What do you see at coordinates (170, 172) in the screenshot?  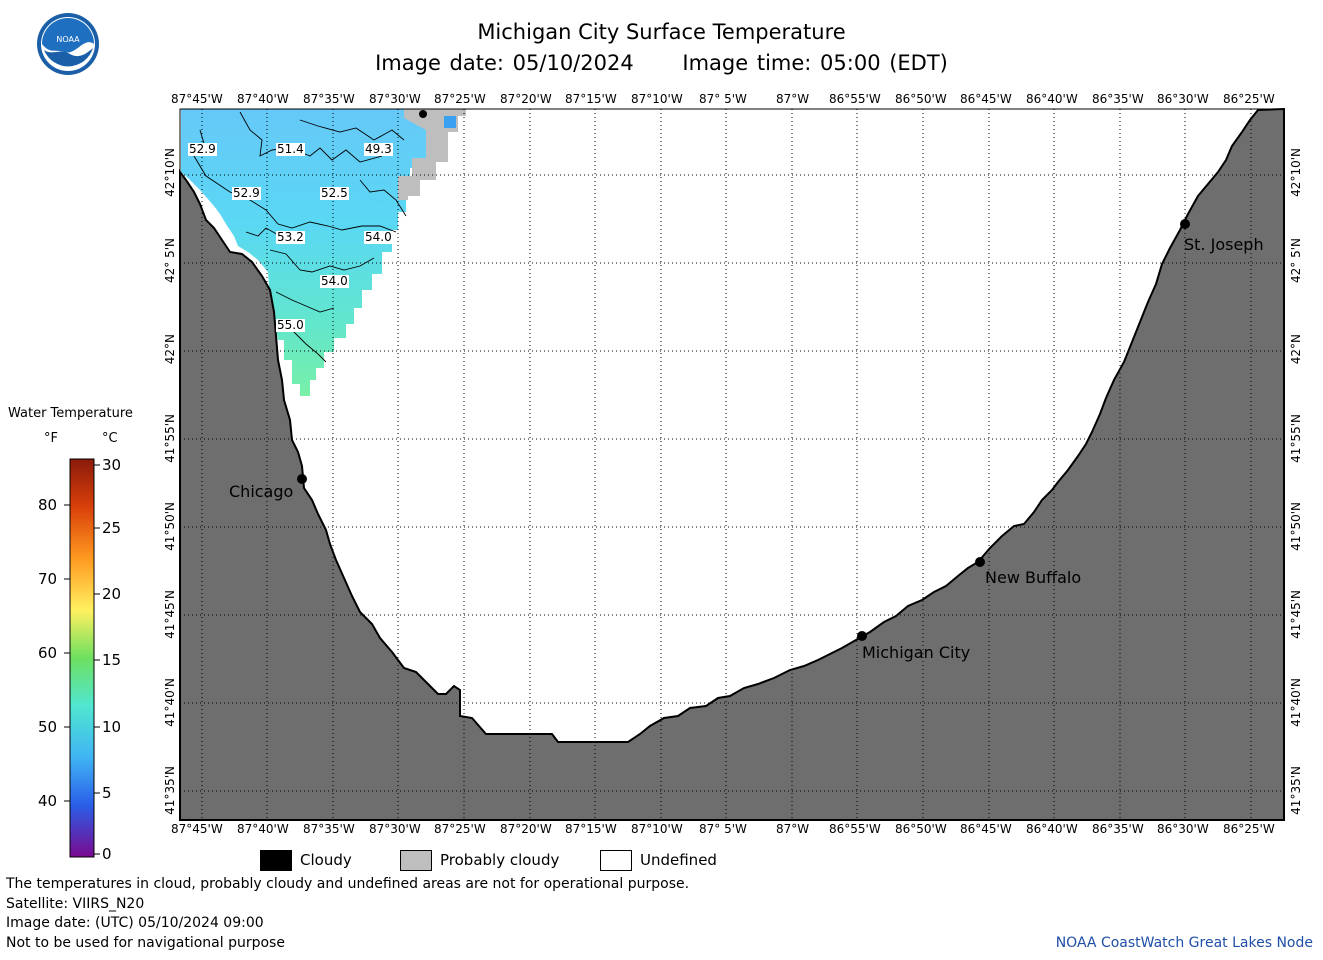 I see `lat-label-left: 42°10'N` at bounding box center [170, 172].